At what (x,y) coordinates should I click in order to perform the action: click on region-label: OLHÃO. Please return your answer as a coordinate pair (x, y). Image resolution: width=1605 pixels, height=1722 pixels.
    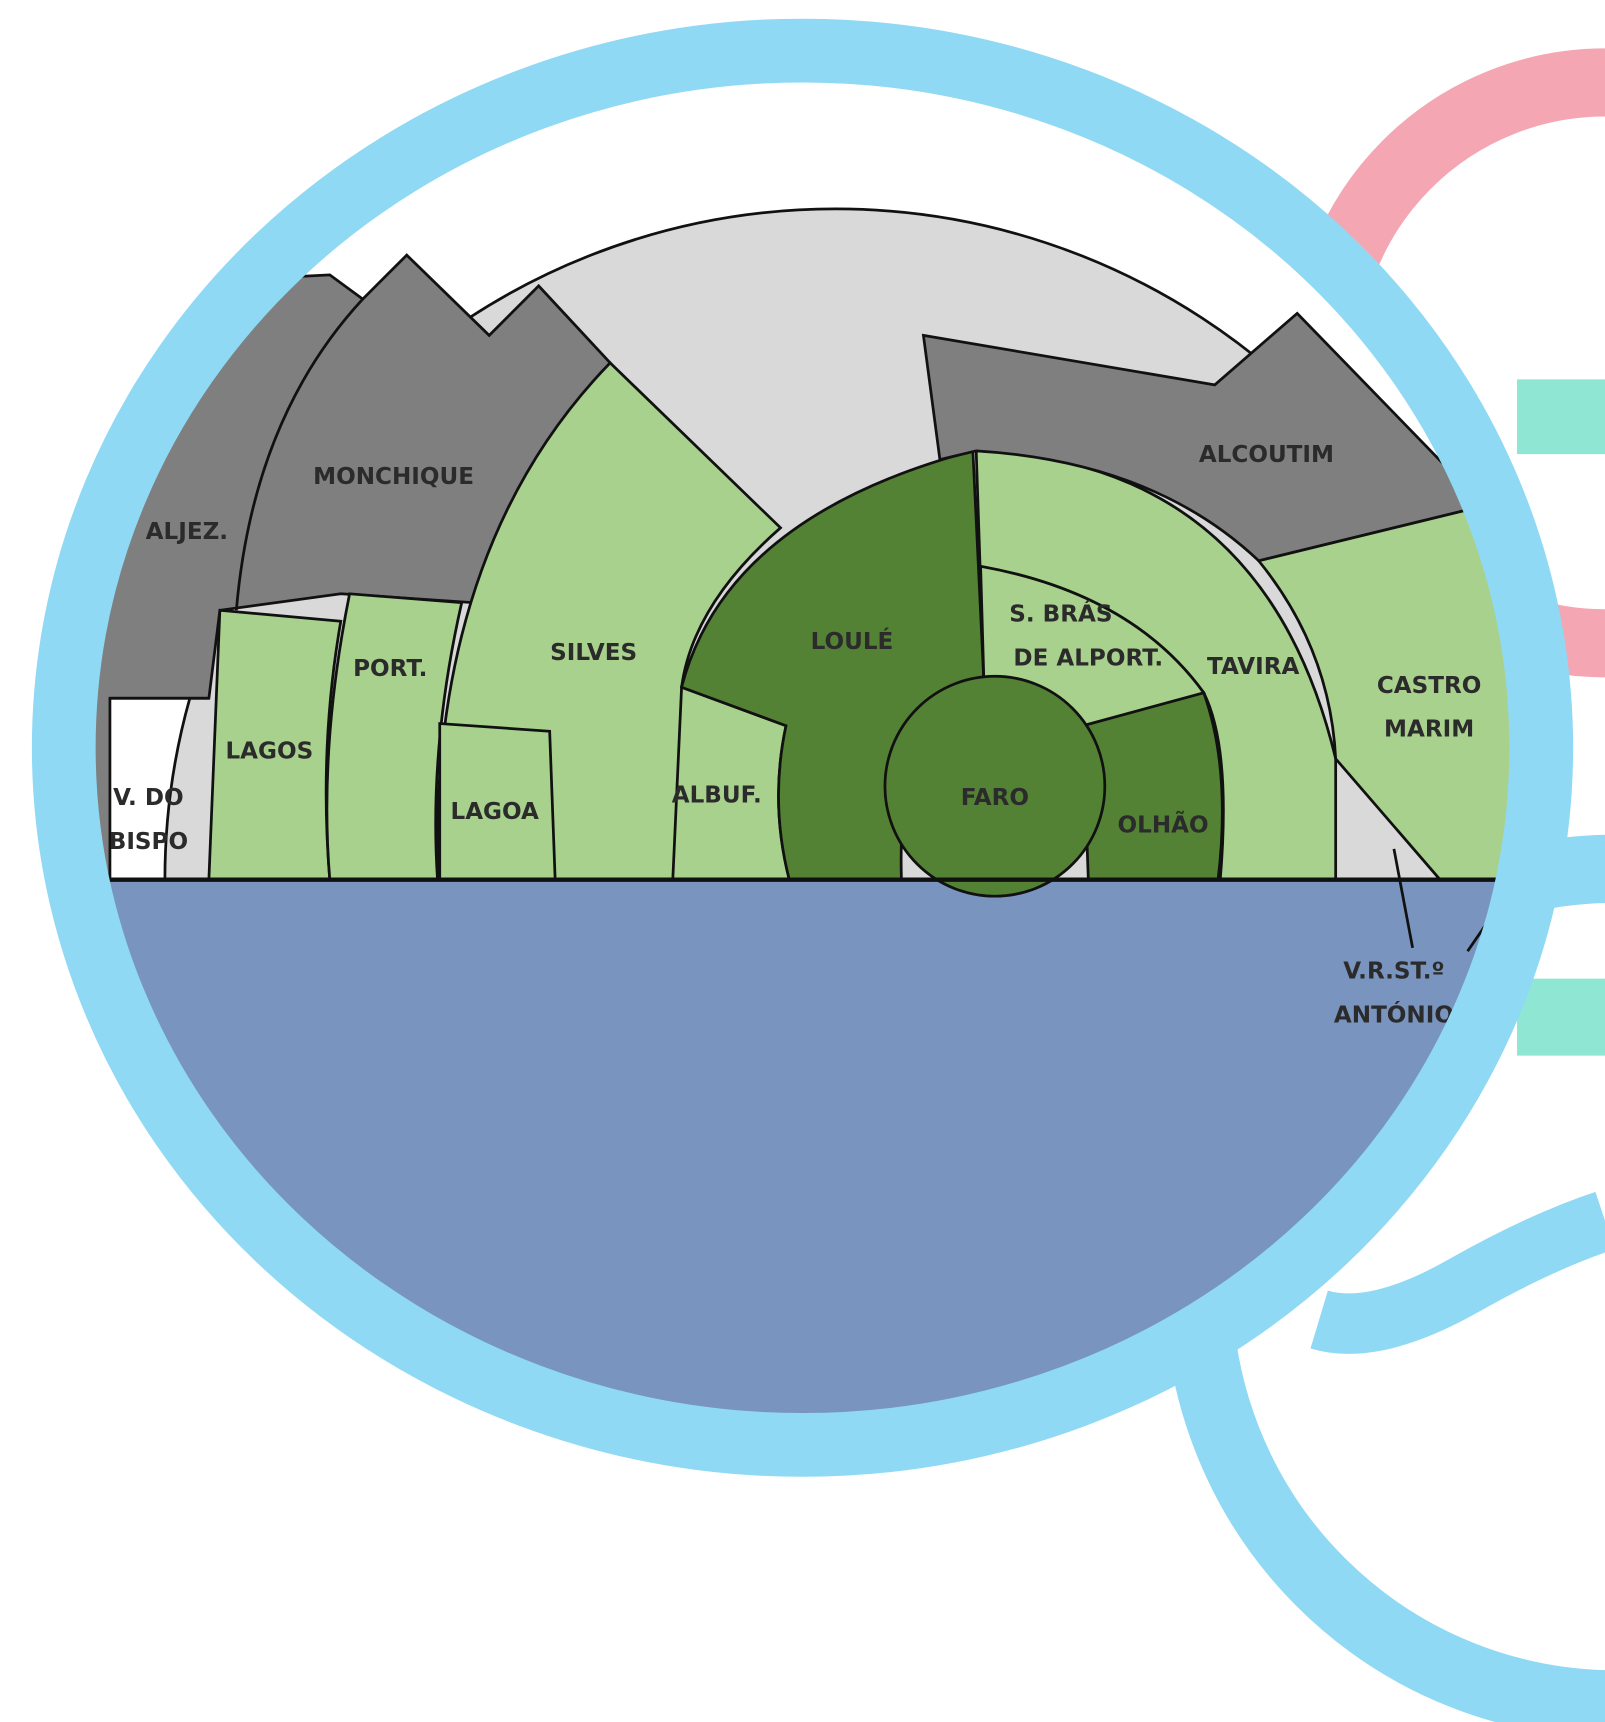
    Looking at the image, I should click on (1163, 824).